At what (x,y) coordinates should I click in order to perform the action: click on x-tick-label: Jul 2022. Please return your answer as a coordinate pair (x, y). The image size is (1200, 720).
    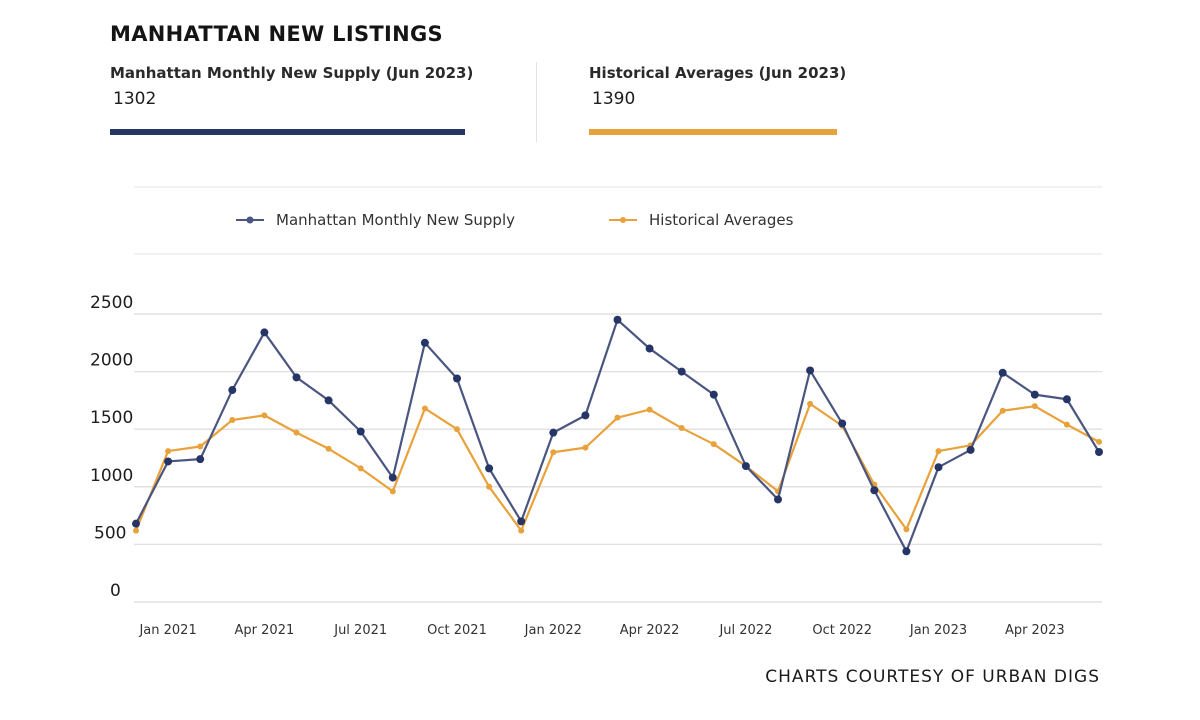
    Looking at the image, I should click on (745, 630).